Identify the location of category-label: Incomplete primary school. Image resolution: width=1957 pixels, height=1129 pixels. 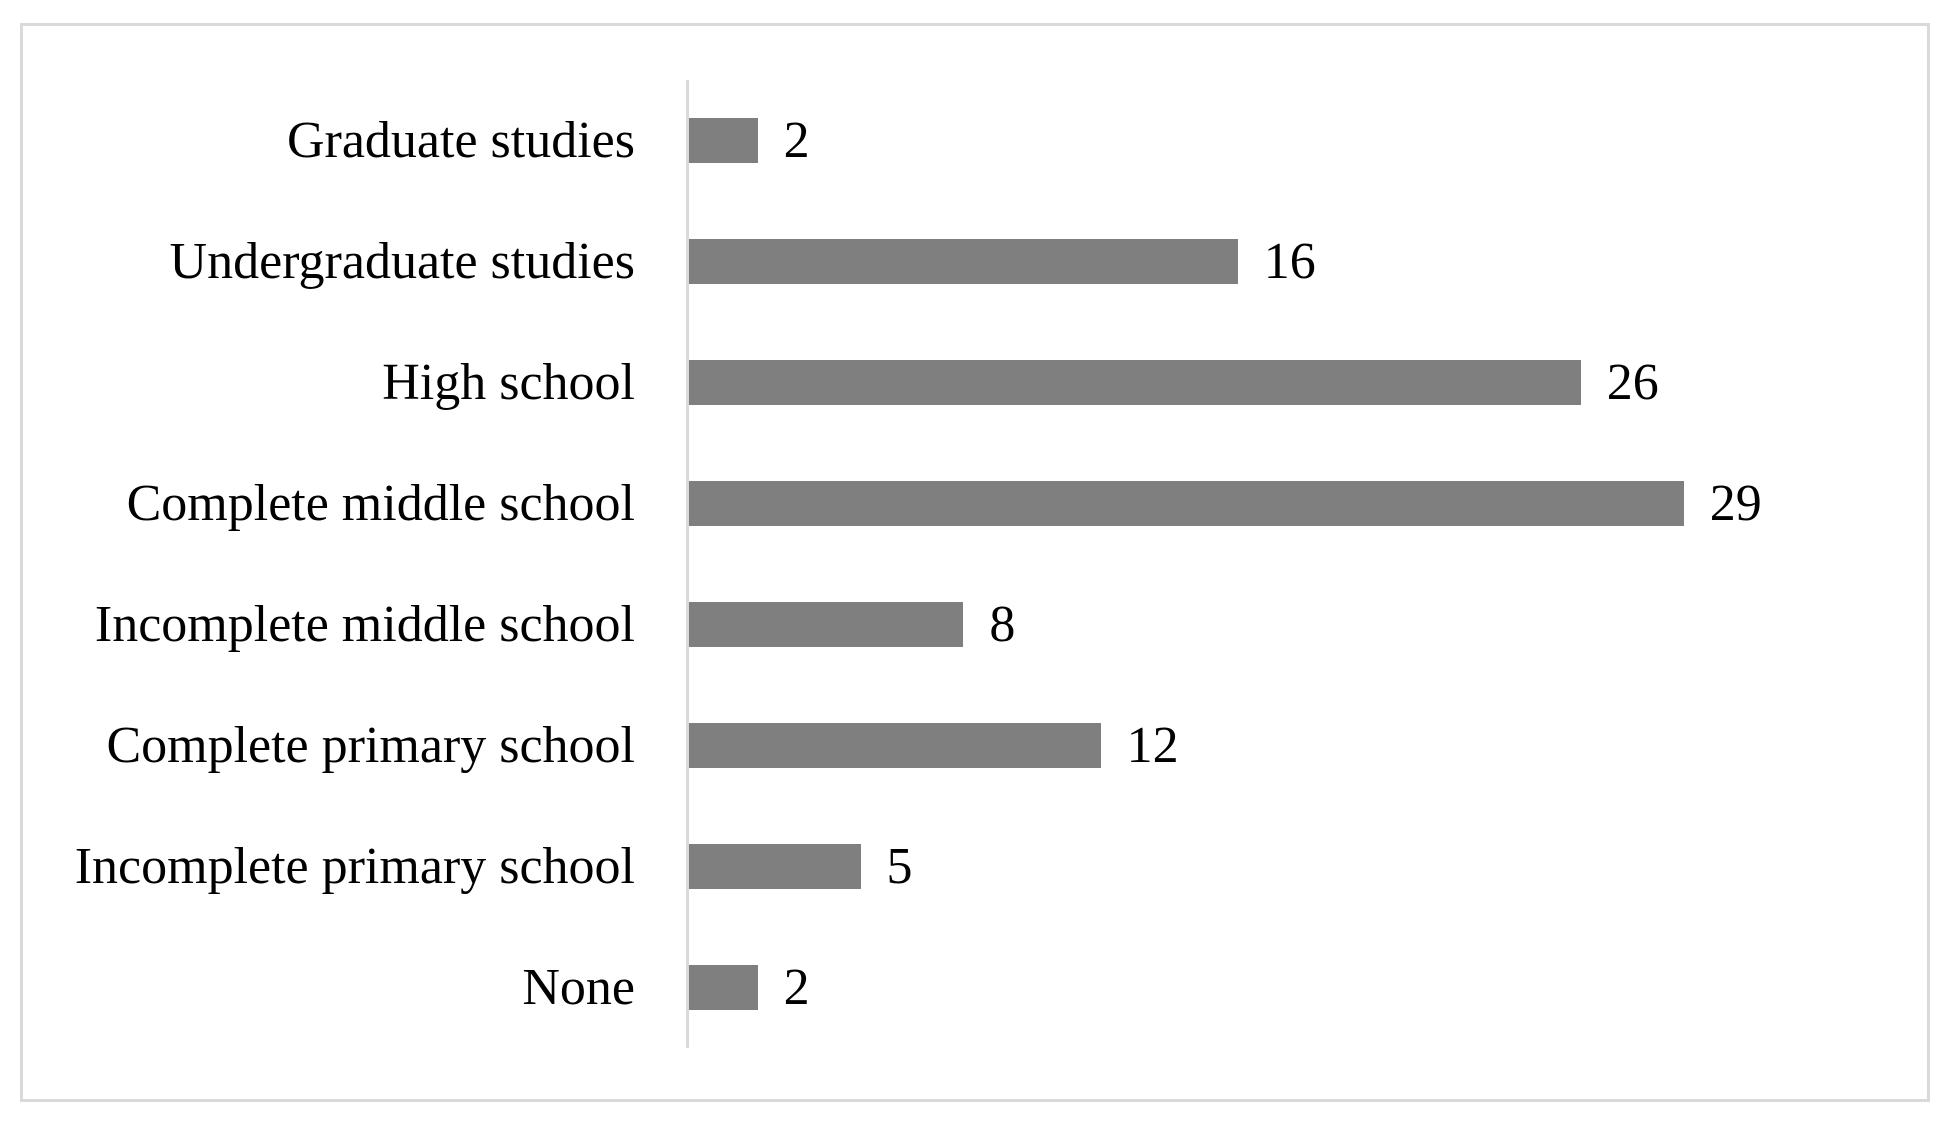
(354, 866).